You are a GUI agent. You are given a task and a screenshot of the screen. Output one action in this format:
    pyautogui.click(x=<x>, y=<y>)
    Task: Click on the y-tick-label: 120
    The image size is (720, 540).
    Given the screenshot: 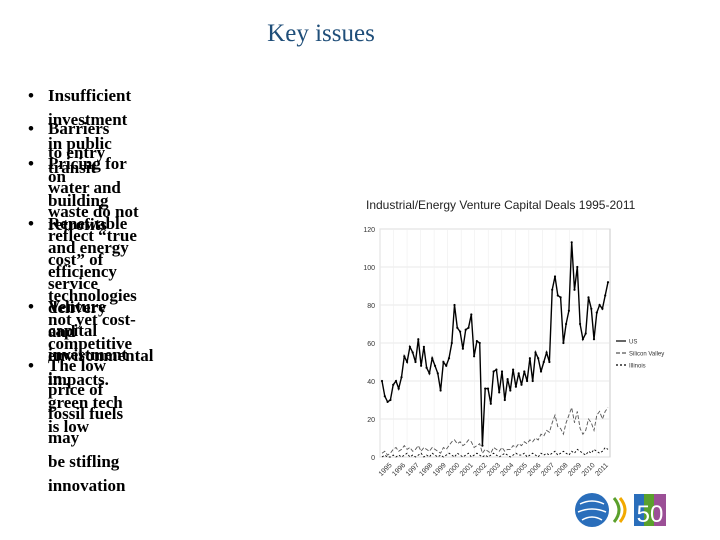 What is the action you would take?
    pyautogui.click(x=369, y=230)
    